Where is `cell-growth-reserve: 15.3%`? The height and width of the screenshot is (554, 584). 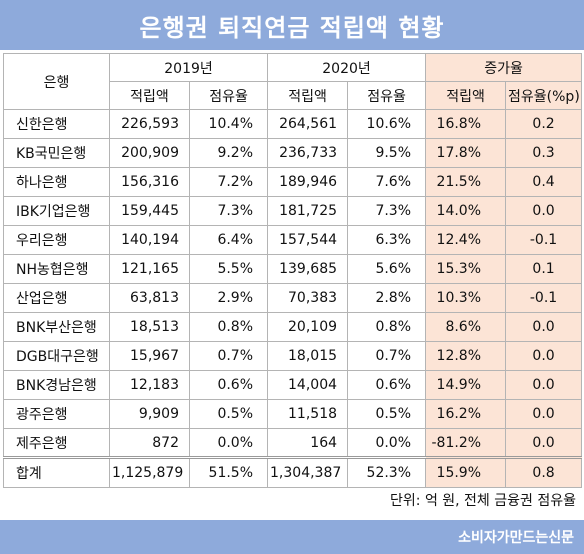
cell-growth-reserve: 15.3% is located at coordinates (466, 269).